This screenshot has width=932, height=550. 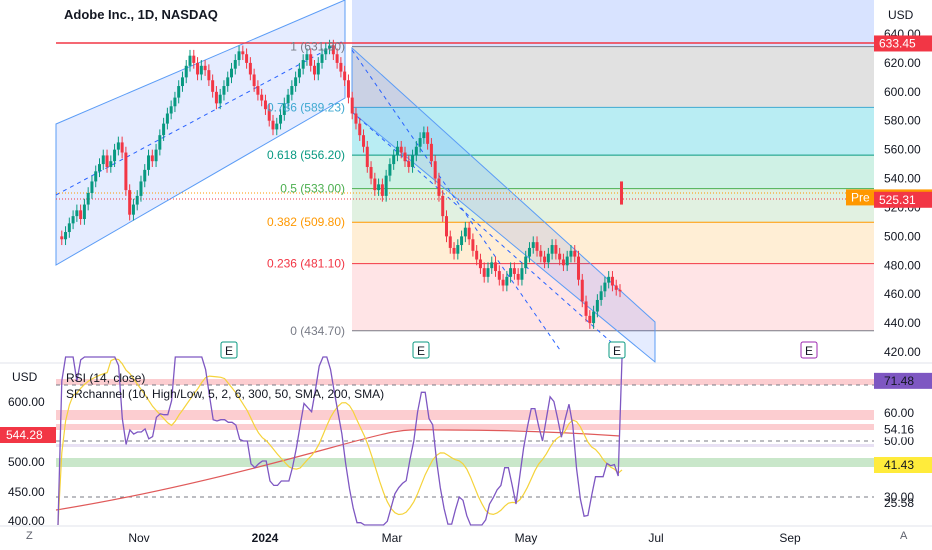 I want to click on price-tags: 633.45Pre526.95525.31, so click(x=889, y=121).